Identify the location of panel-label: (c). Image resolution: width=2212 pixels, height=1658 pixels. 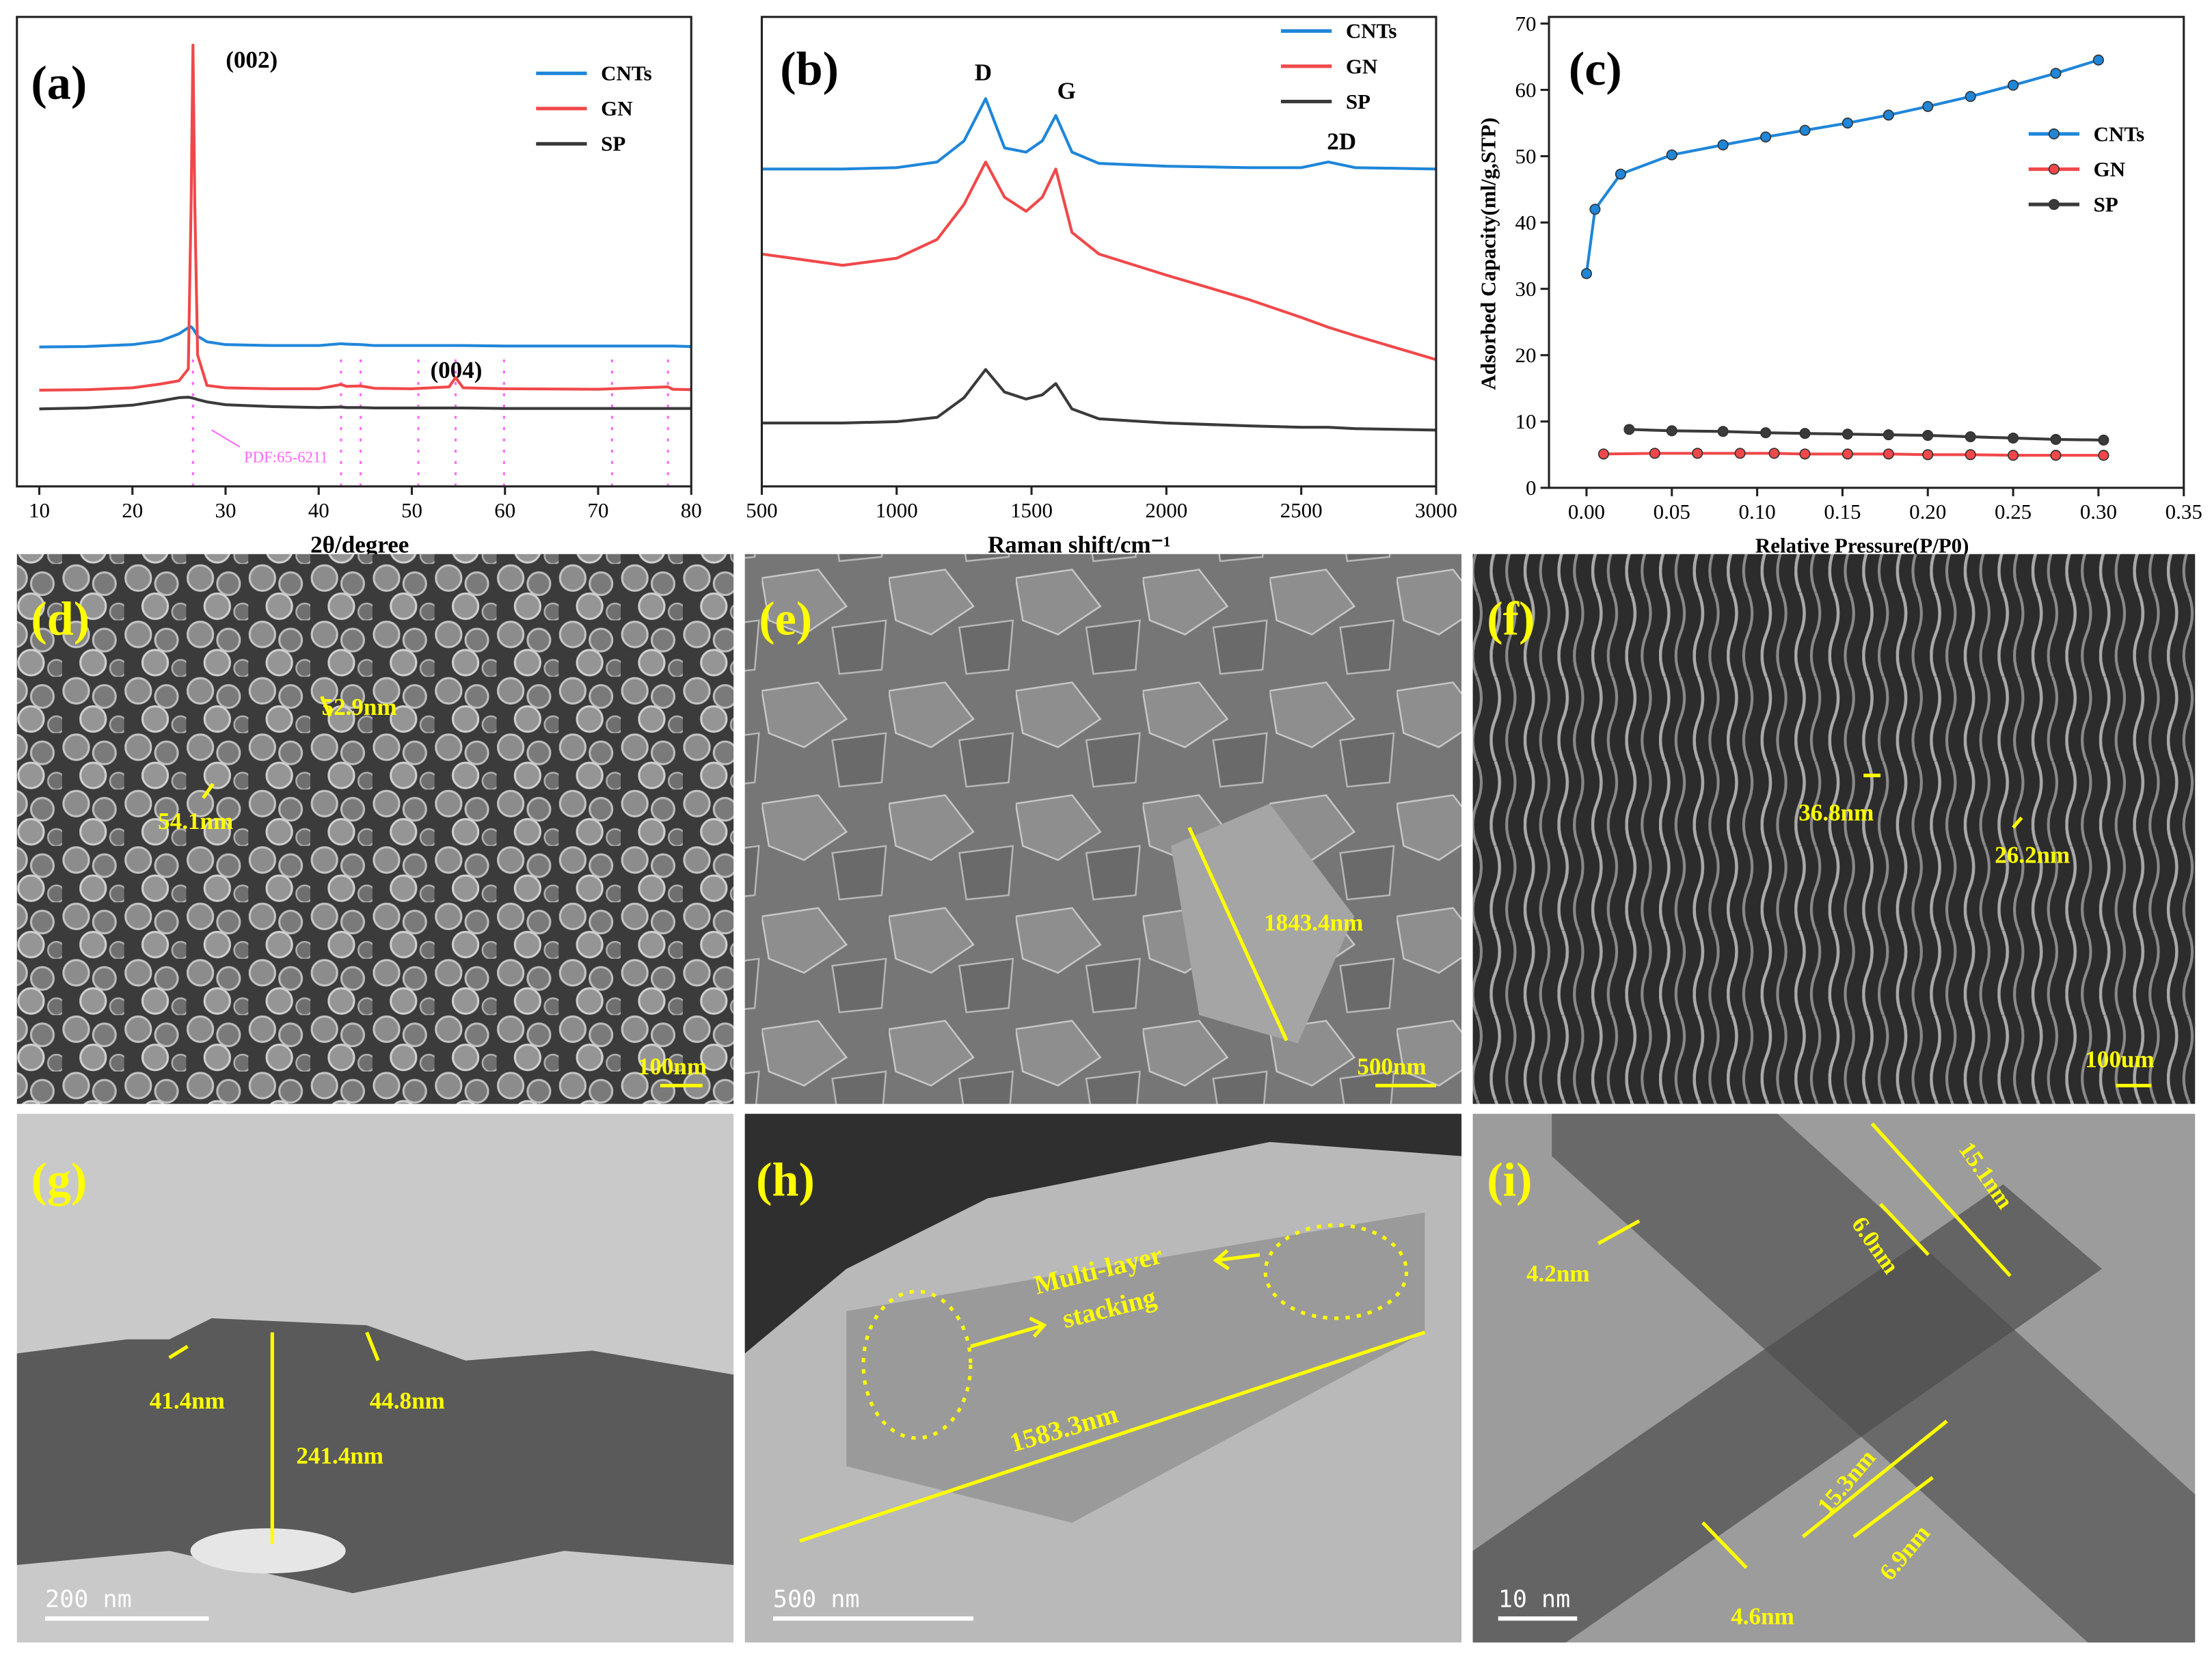
(1595, 69).